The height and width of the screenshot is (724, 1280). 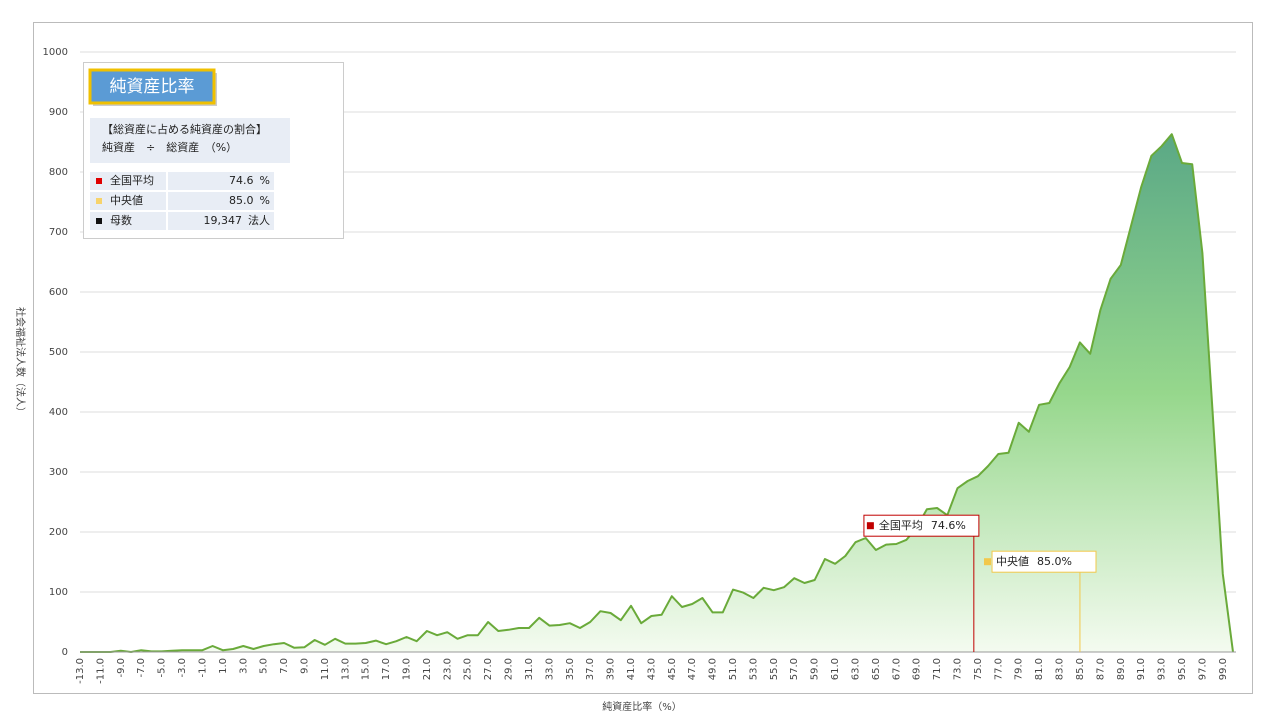 What do you see at coordinates (259, 220) in the screenshot?
I see `row-unit: 法人` at bounding box center [259, 220].